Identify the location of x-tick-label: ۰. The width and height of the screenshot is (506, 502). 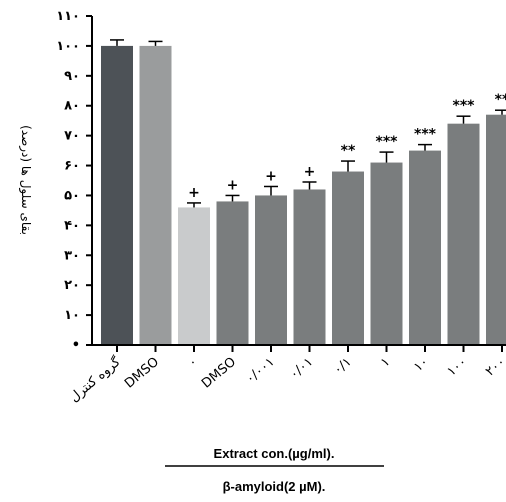
(193, 363).